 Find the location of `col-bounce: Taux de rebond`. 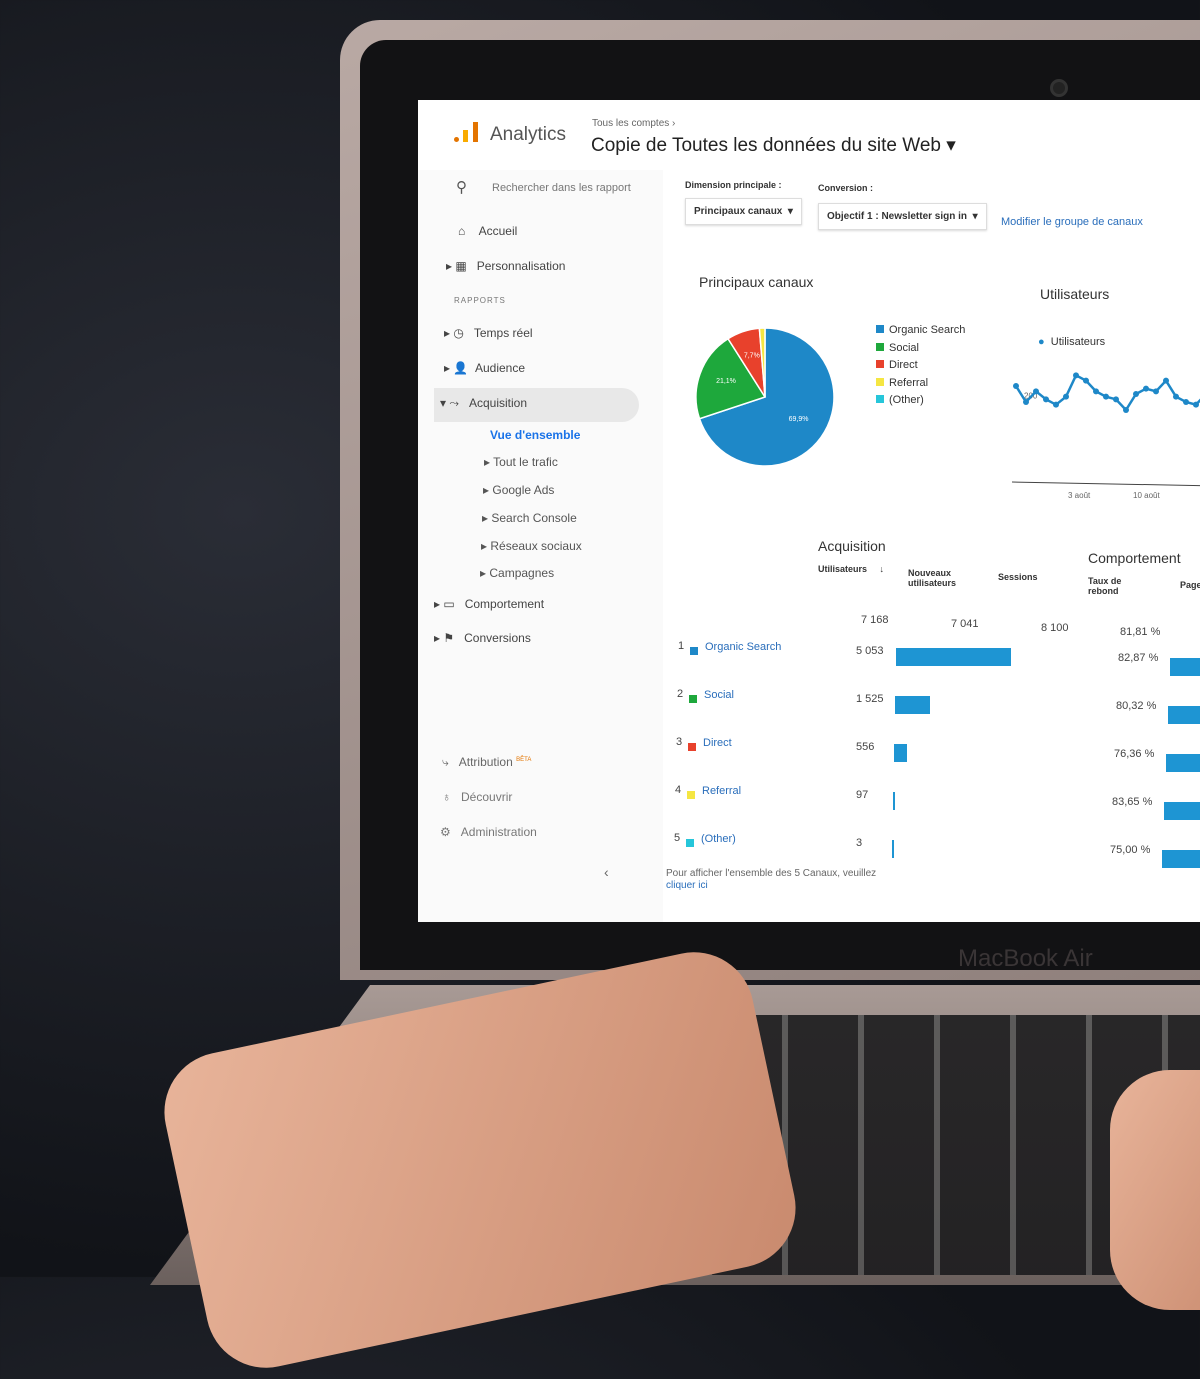

col-bounce: Taux de rebond is located at coordinates (1105, 586).